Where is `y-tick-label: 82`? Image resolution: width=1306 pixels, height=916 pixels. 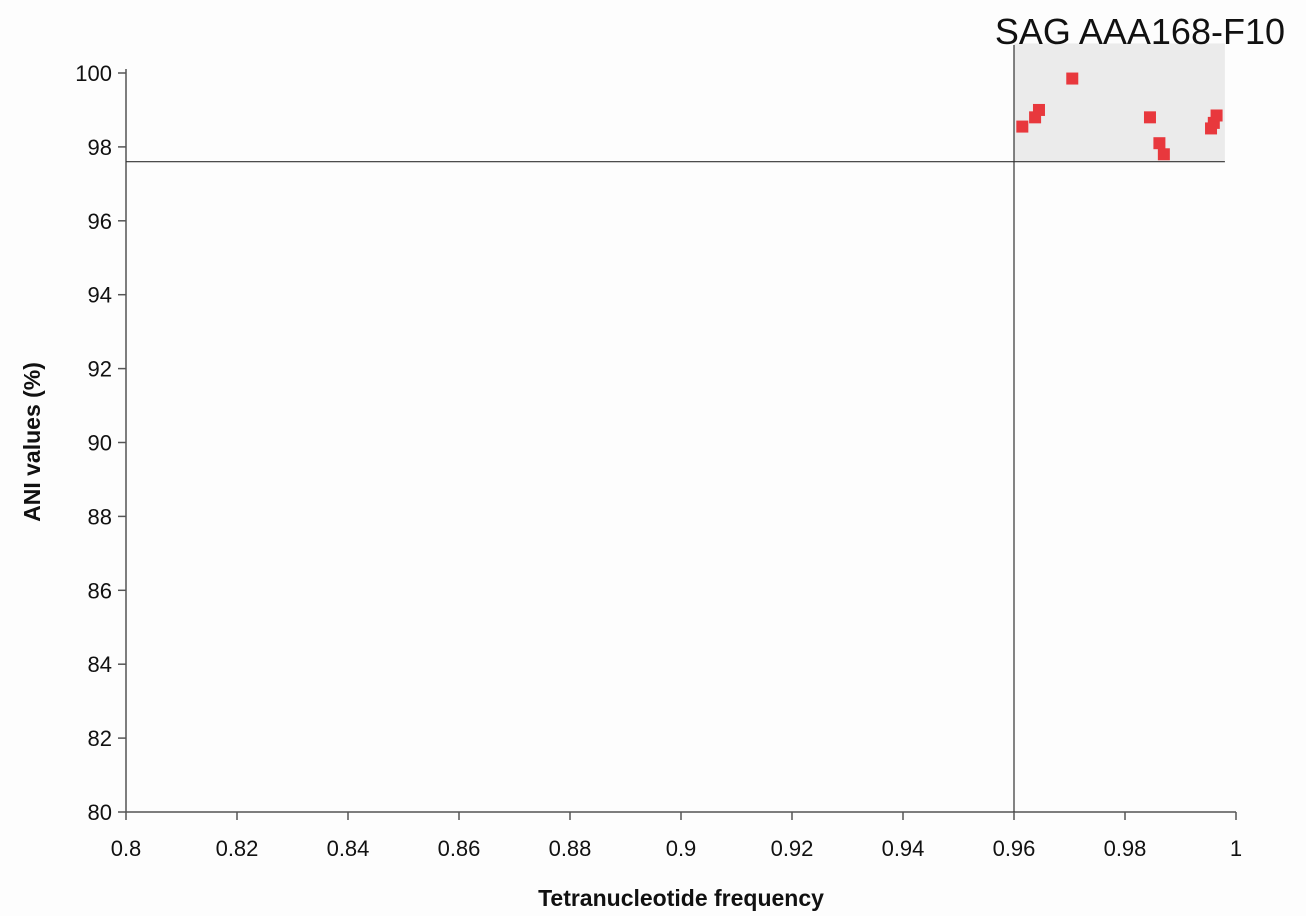
y-tick-label: 82 is located at coordinates (100, 738).